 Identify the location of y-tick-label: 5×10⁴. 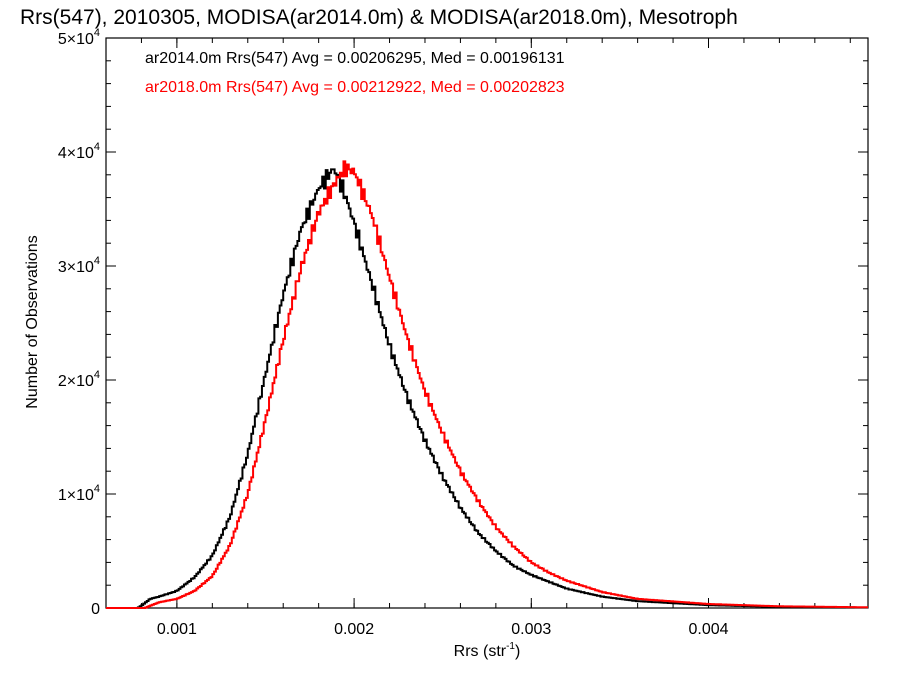
(79, 37).